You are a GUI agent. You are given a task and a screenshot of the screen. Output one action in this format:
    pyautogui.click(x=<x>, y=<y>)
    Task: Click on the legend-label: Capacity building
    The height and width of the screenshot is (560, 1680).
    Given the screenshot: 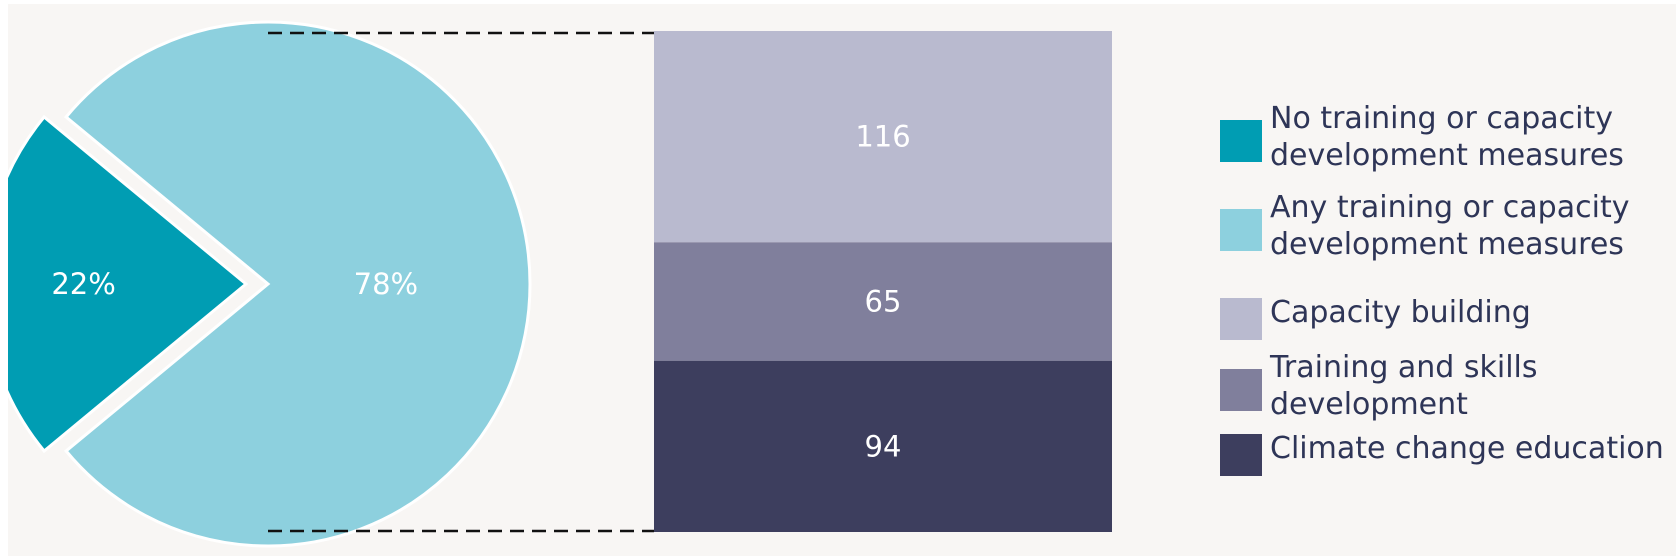 What is the action you would take?
    pyautogui.click(x=1400, y=312)
    